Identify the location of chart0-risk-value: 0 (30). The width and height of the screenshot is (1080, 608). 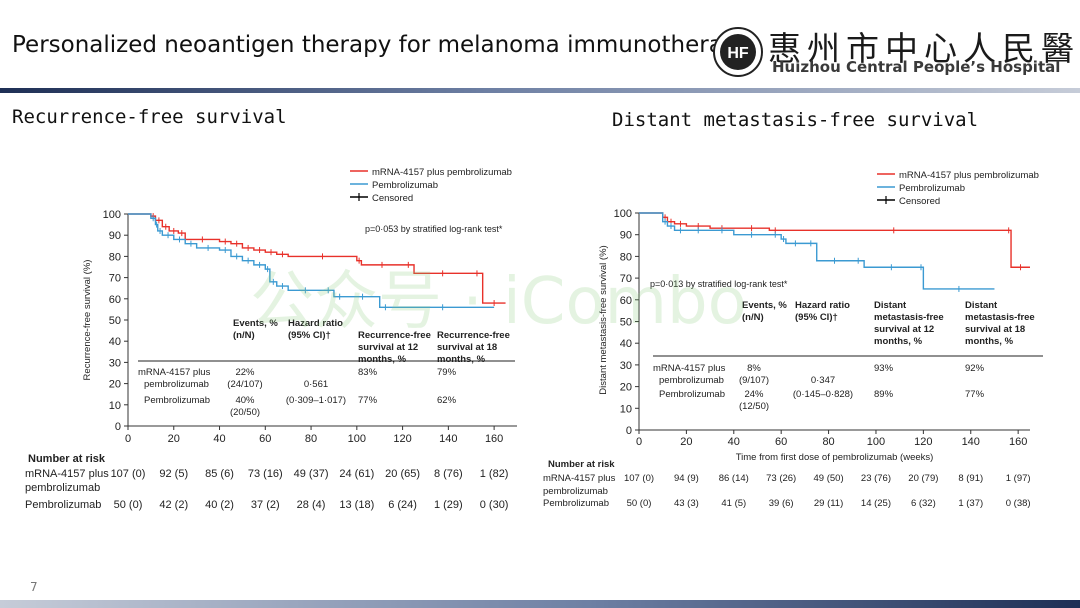
(494, 505).